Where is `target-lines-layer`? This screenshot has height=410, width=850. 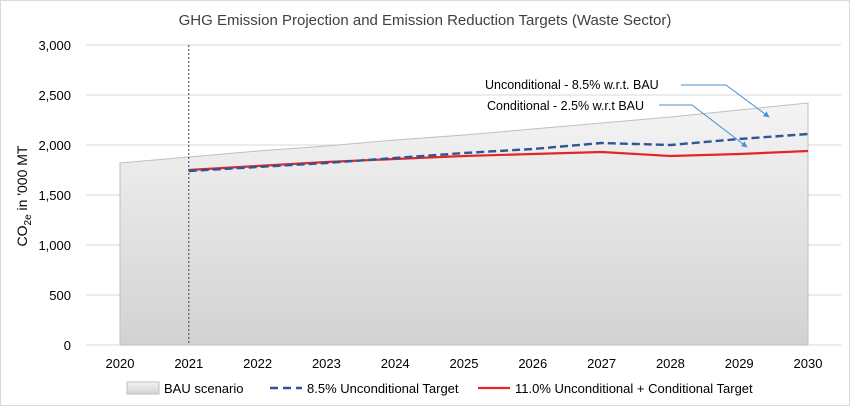 target-lines-layer is located at coordinates (498, 152).